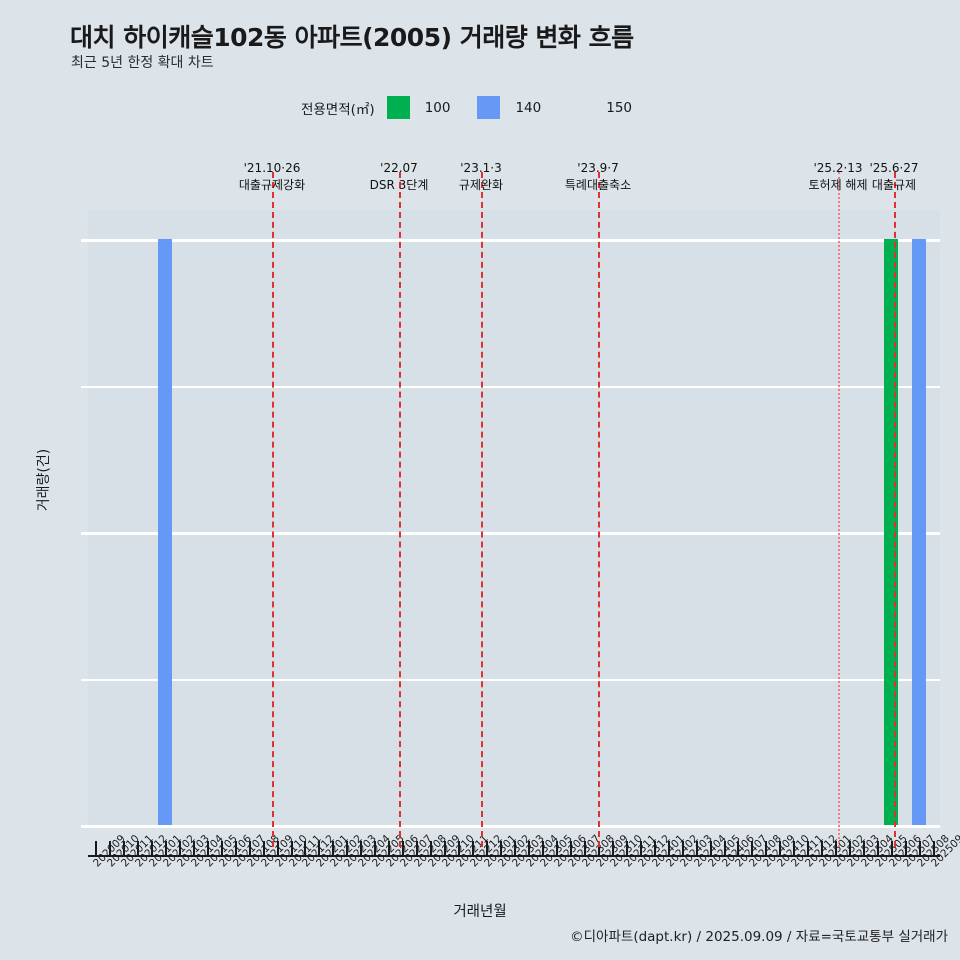  Describe the element at coordinates (399, 168) in the screenshot. I see `annotation-date: '22.07` at that location.